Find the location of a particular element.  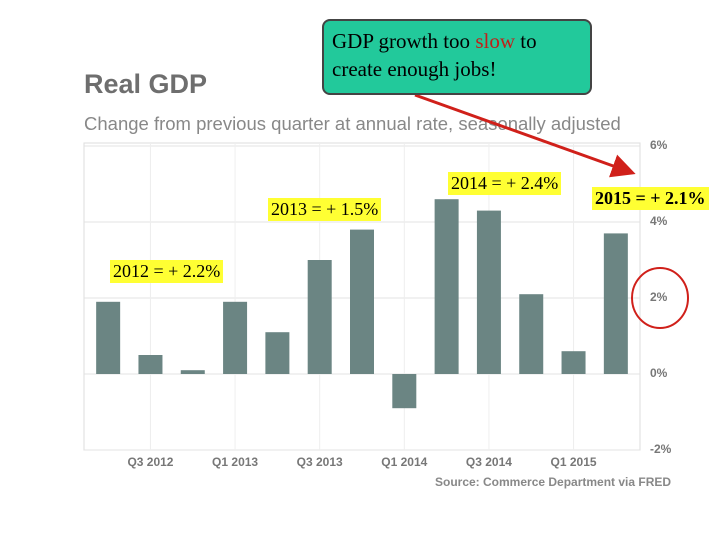

x-tick-label: Q3 2012 is located at coordinates (150, 462).